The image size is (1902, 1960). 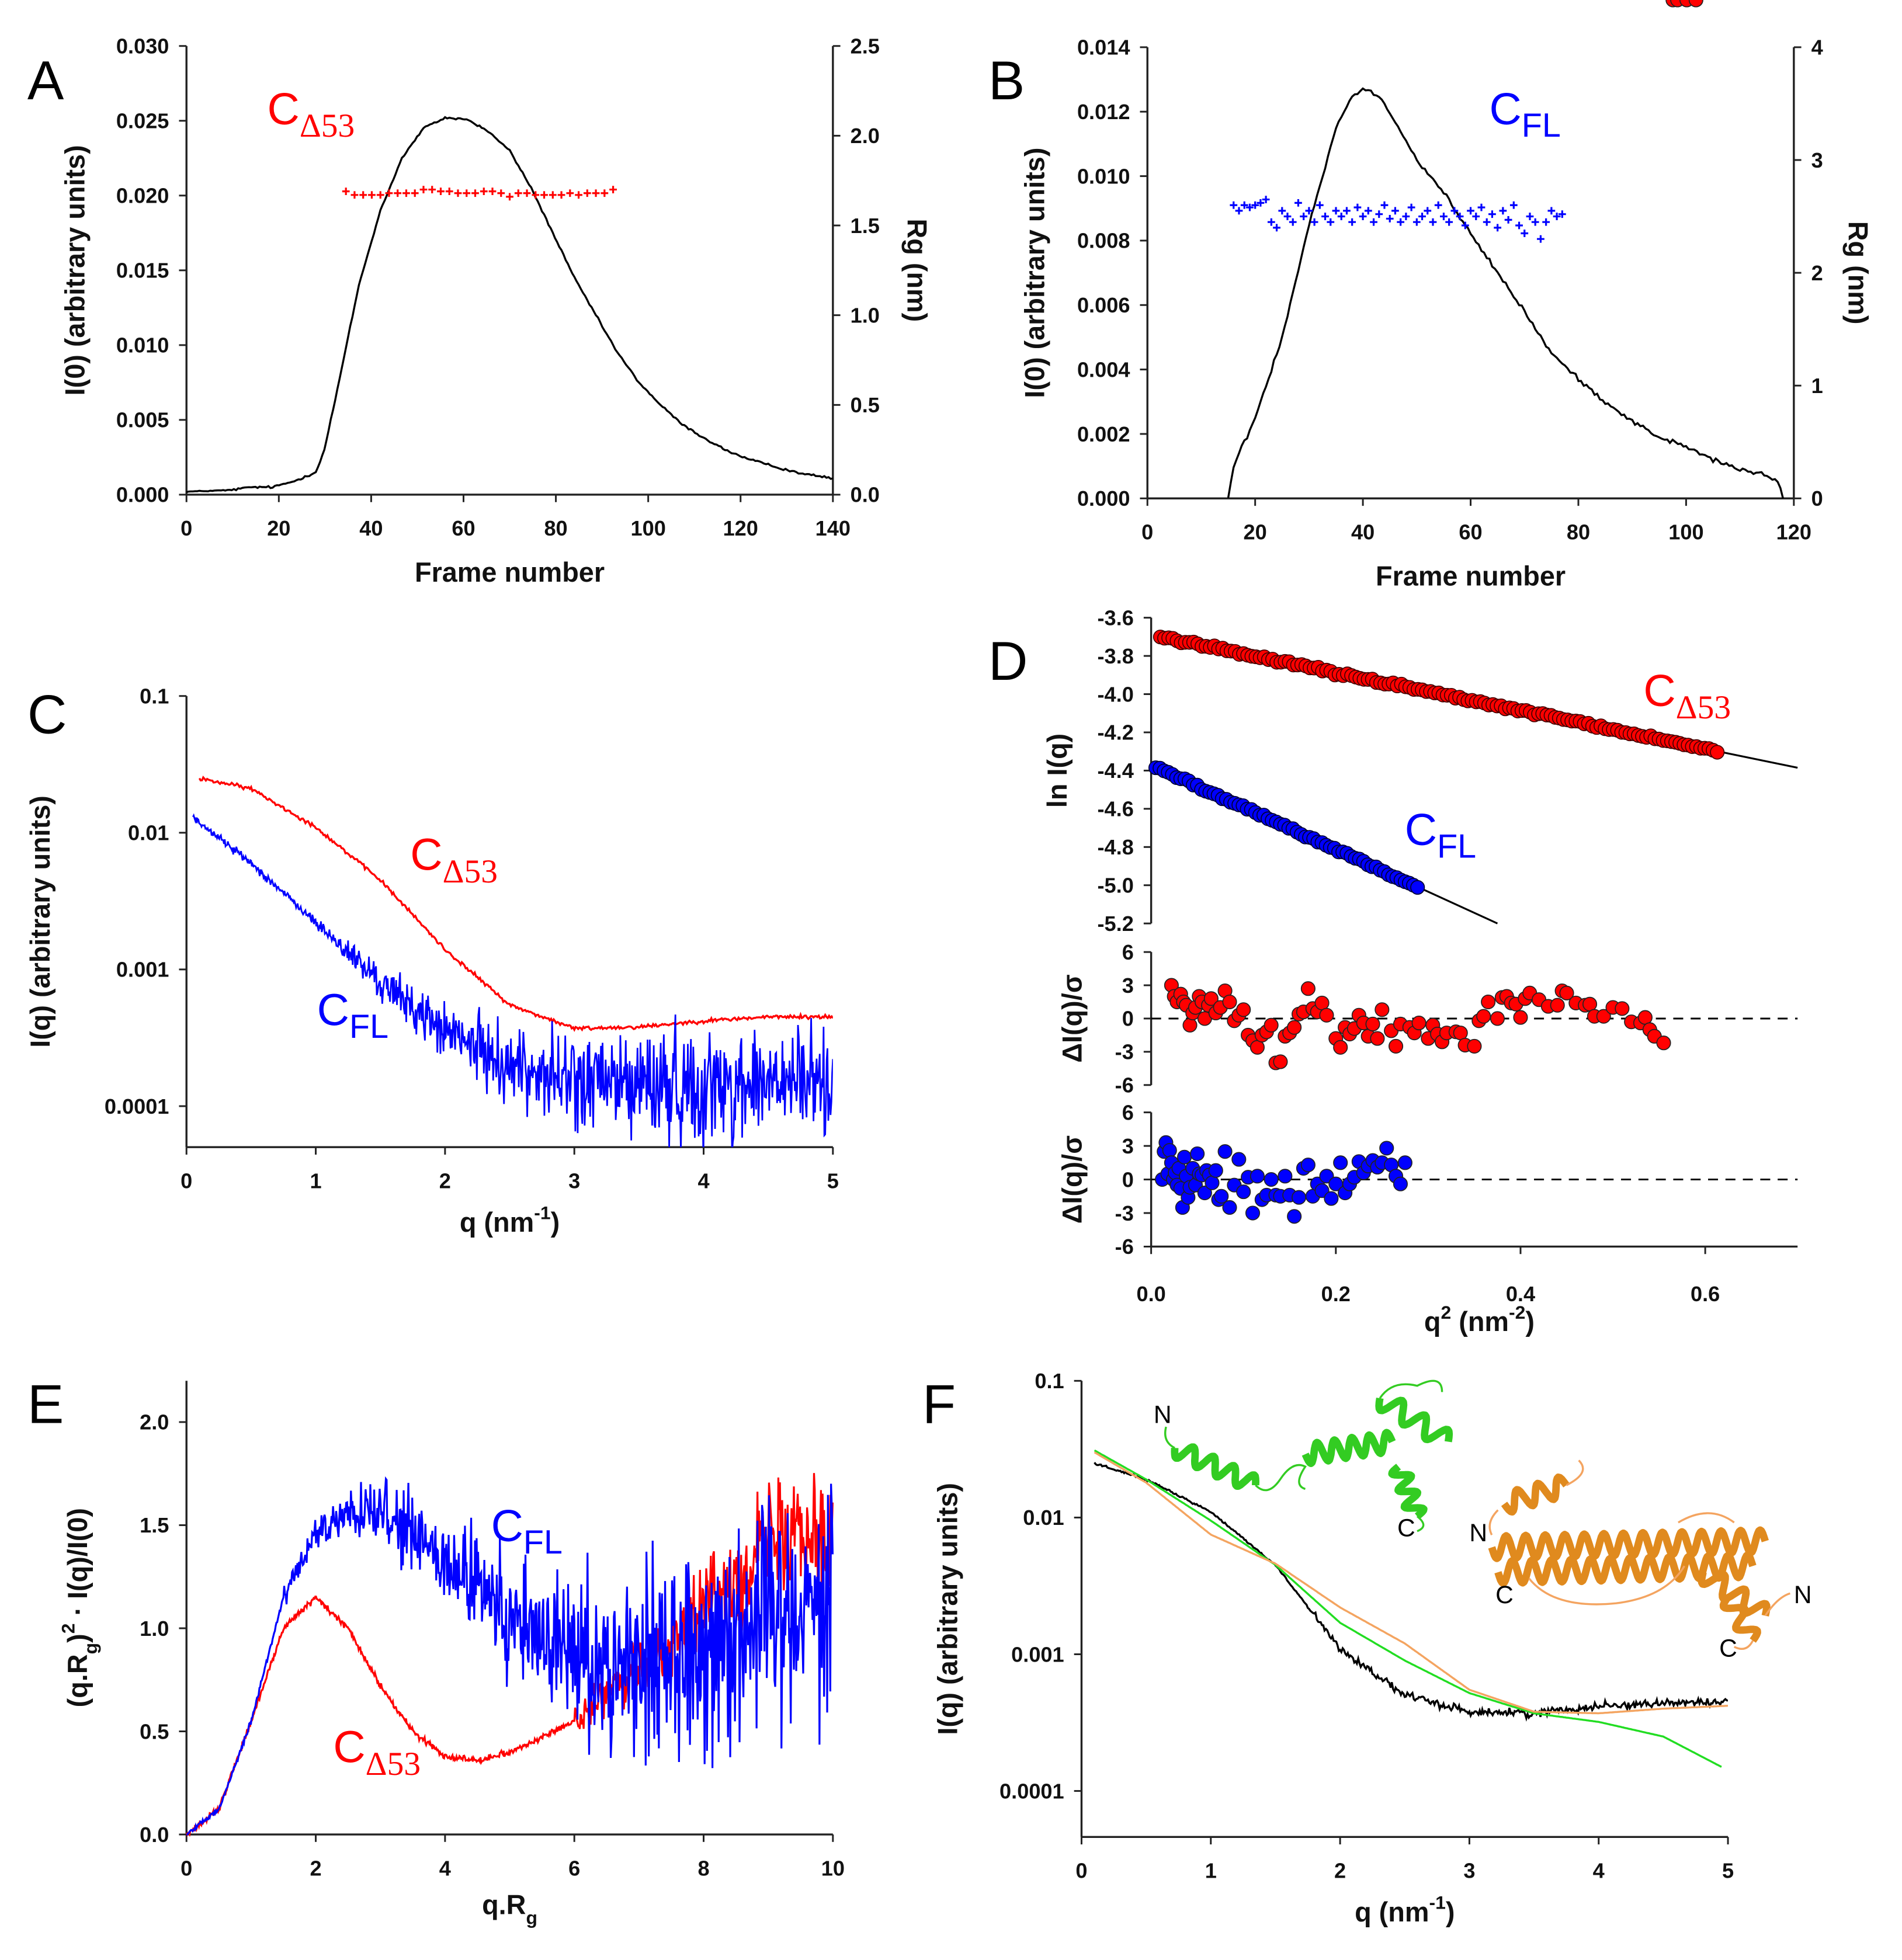 What do you see at coordinates (45, 80) in the screenshot?
I see `panel-letter-A: A` at bounding box center [45, 80].